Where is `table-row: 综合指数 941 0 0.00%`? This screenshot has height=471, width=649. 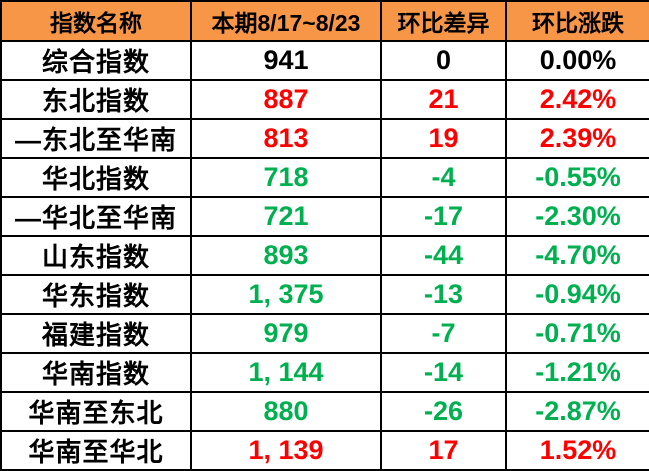
table-row: 综合指数 941 0 0.00% is located at coordinates (324, 60).